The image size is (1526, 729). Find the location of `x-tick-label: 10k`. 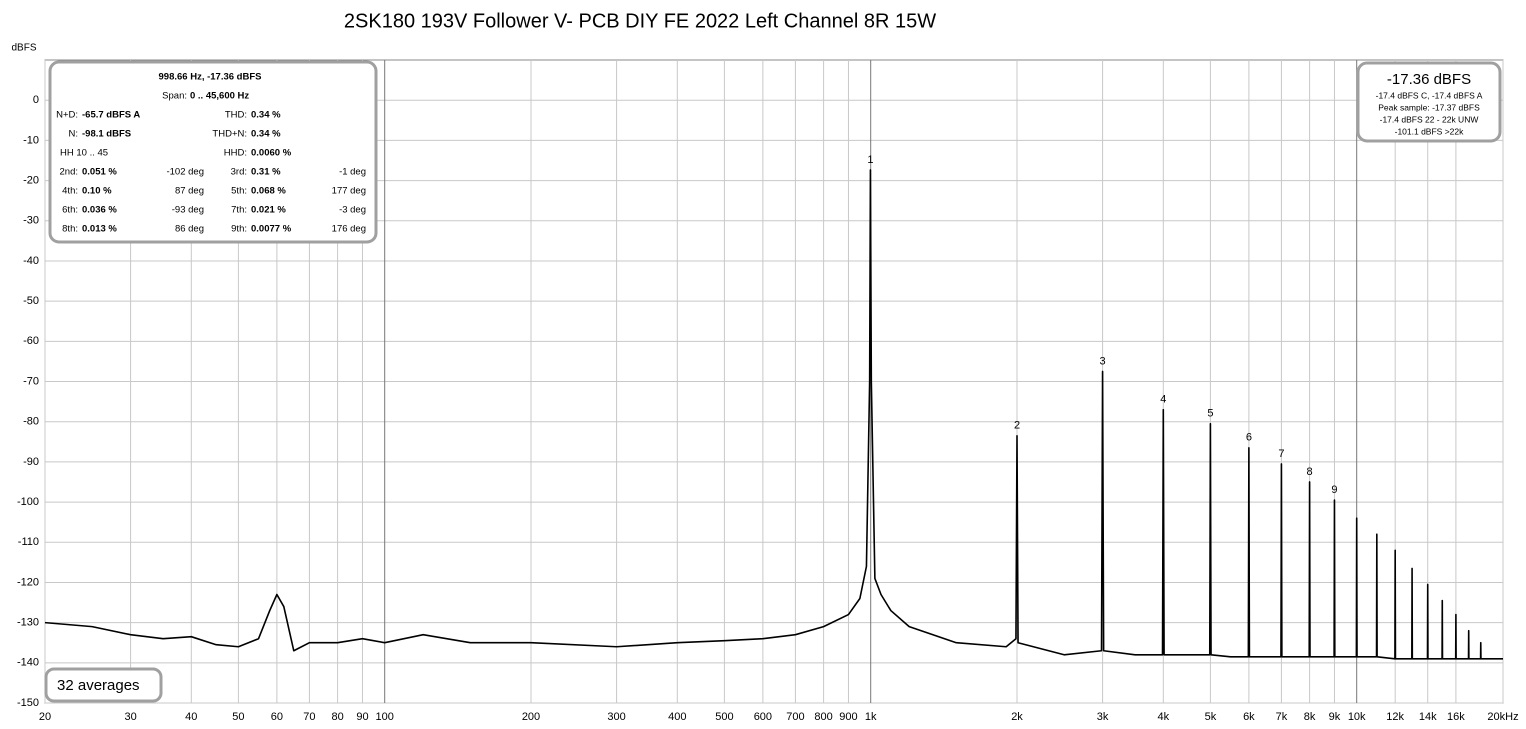

x-tick-label: 10k is located at coordinates (1357, 717).